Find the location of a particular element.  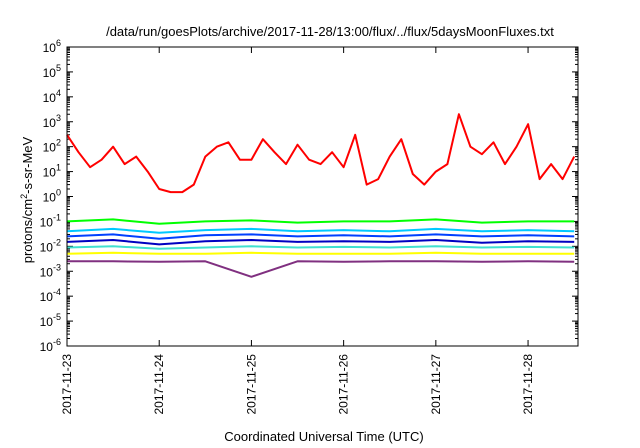

x-tick-label: 2017-11-24 is located at coordinates (159, 384).